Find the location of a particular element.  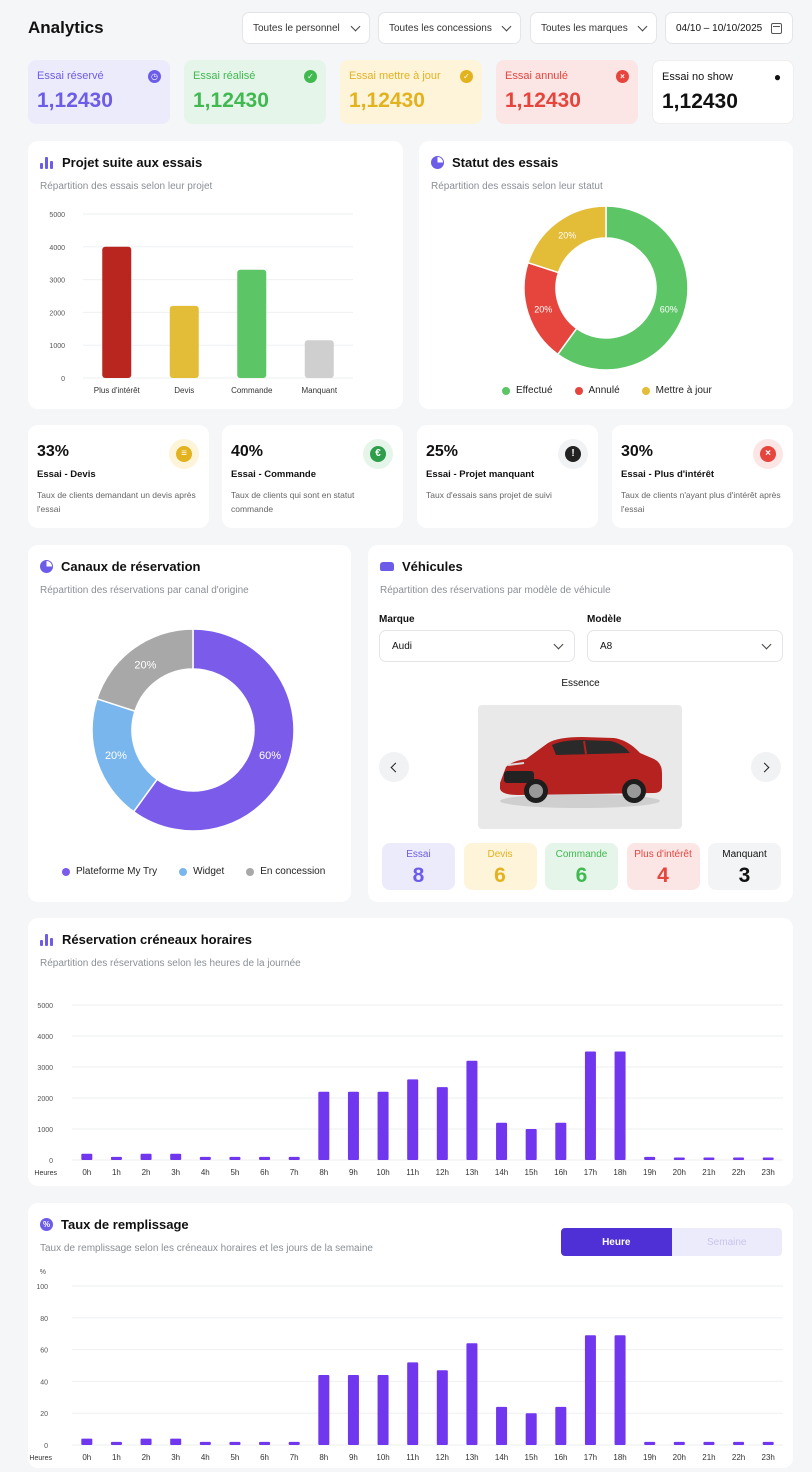

concession-filter: Toutes les concessions is located at coordinates (449, 28).